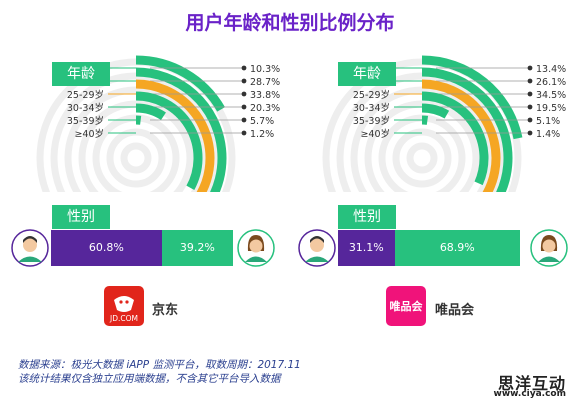 The height and width of the screenshot is (403, 580). Describe the element at coordinates (551, 69) in the screenshot. I see `age-value-label: 13.4%` at that location.